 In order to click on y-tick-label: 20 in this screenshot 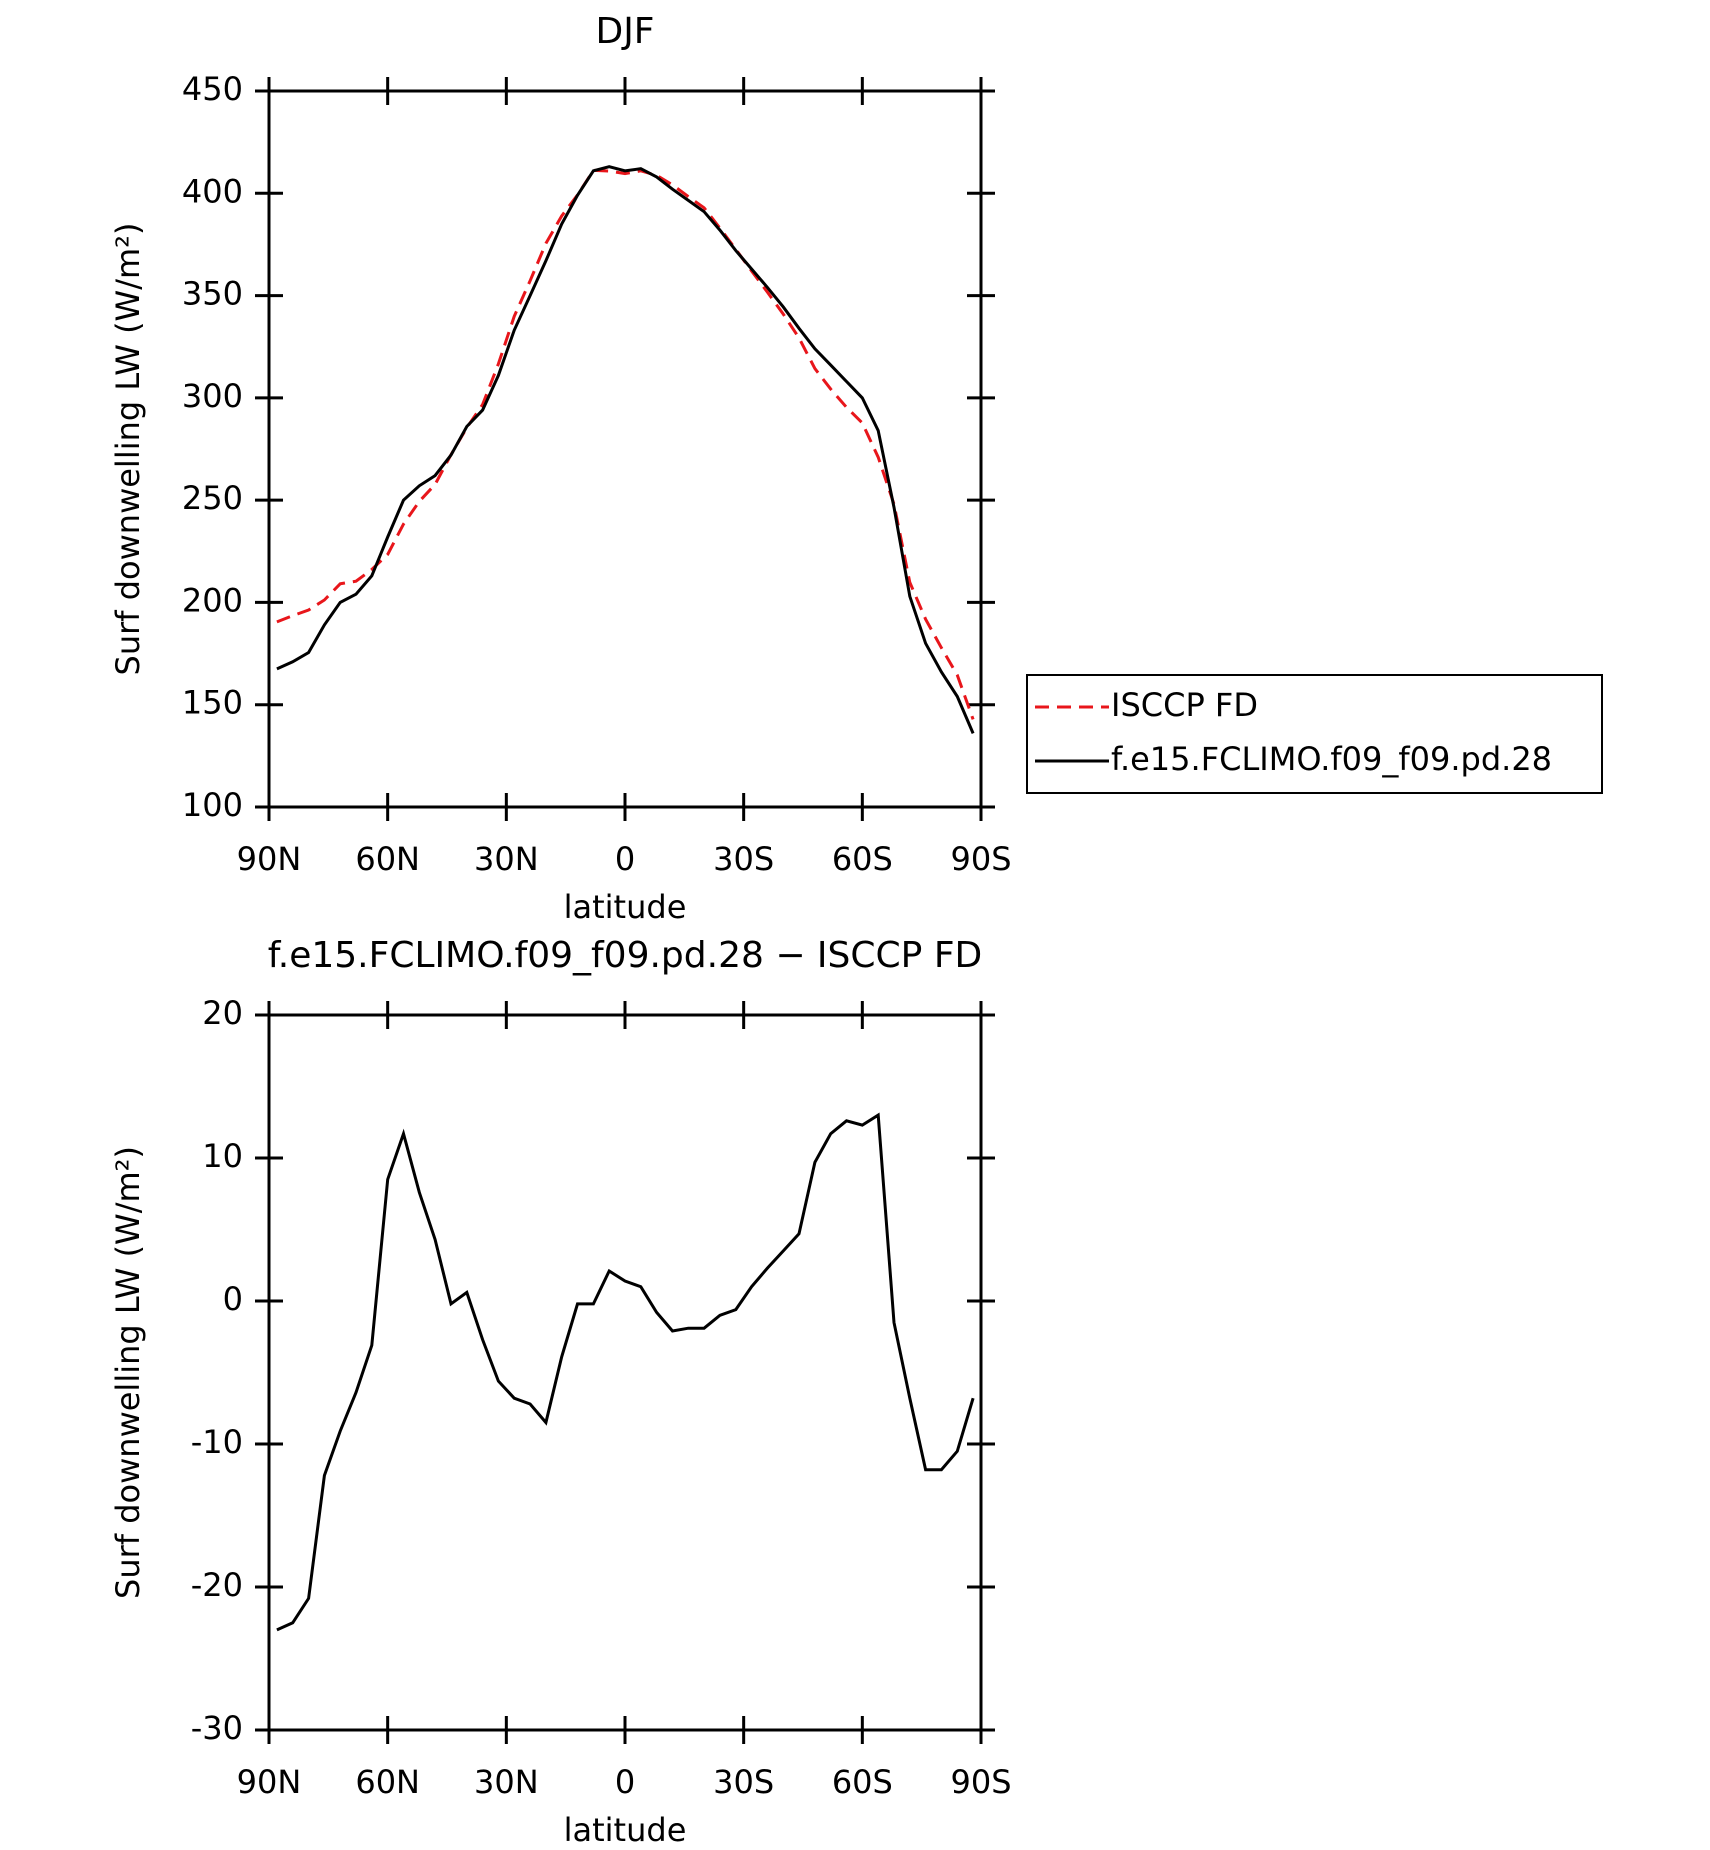, I will do `click(222, 1013)`.